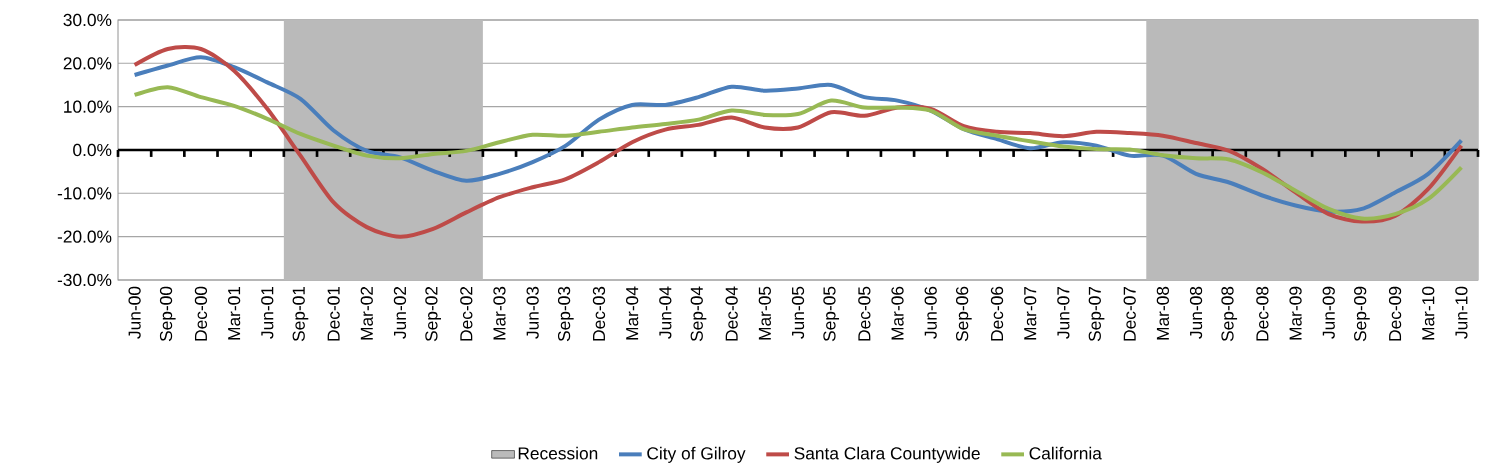  What do you see at coordinates (897, 313) in the screenshot?
I see `x-tick-label: Mar-06` at bounding box center [897, 313].